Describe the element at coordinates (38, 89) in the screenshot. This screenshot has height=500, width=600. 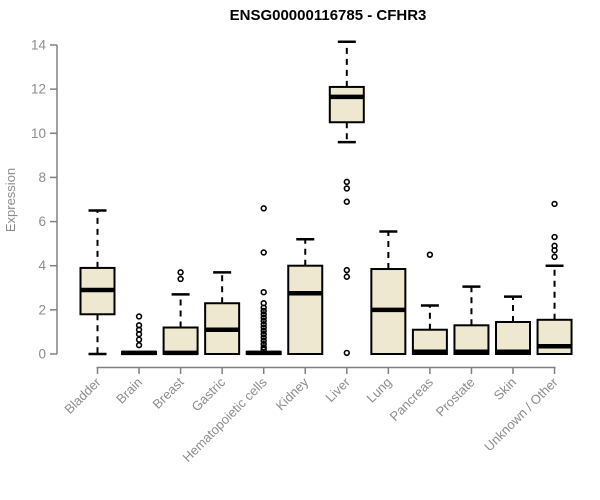
I see `y-tick-label: 12` at that location.